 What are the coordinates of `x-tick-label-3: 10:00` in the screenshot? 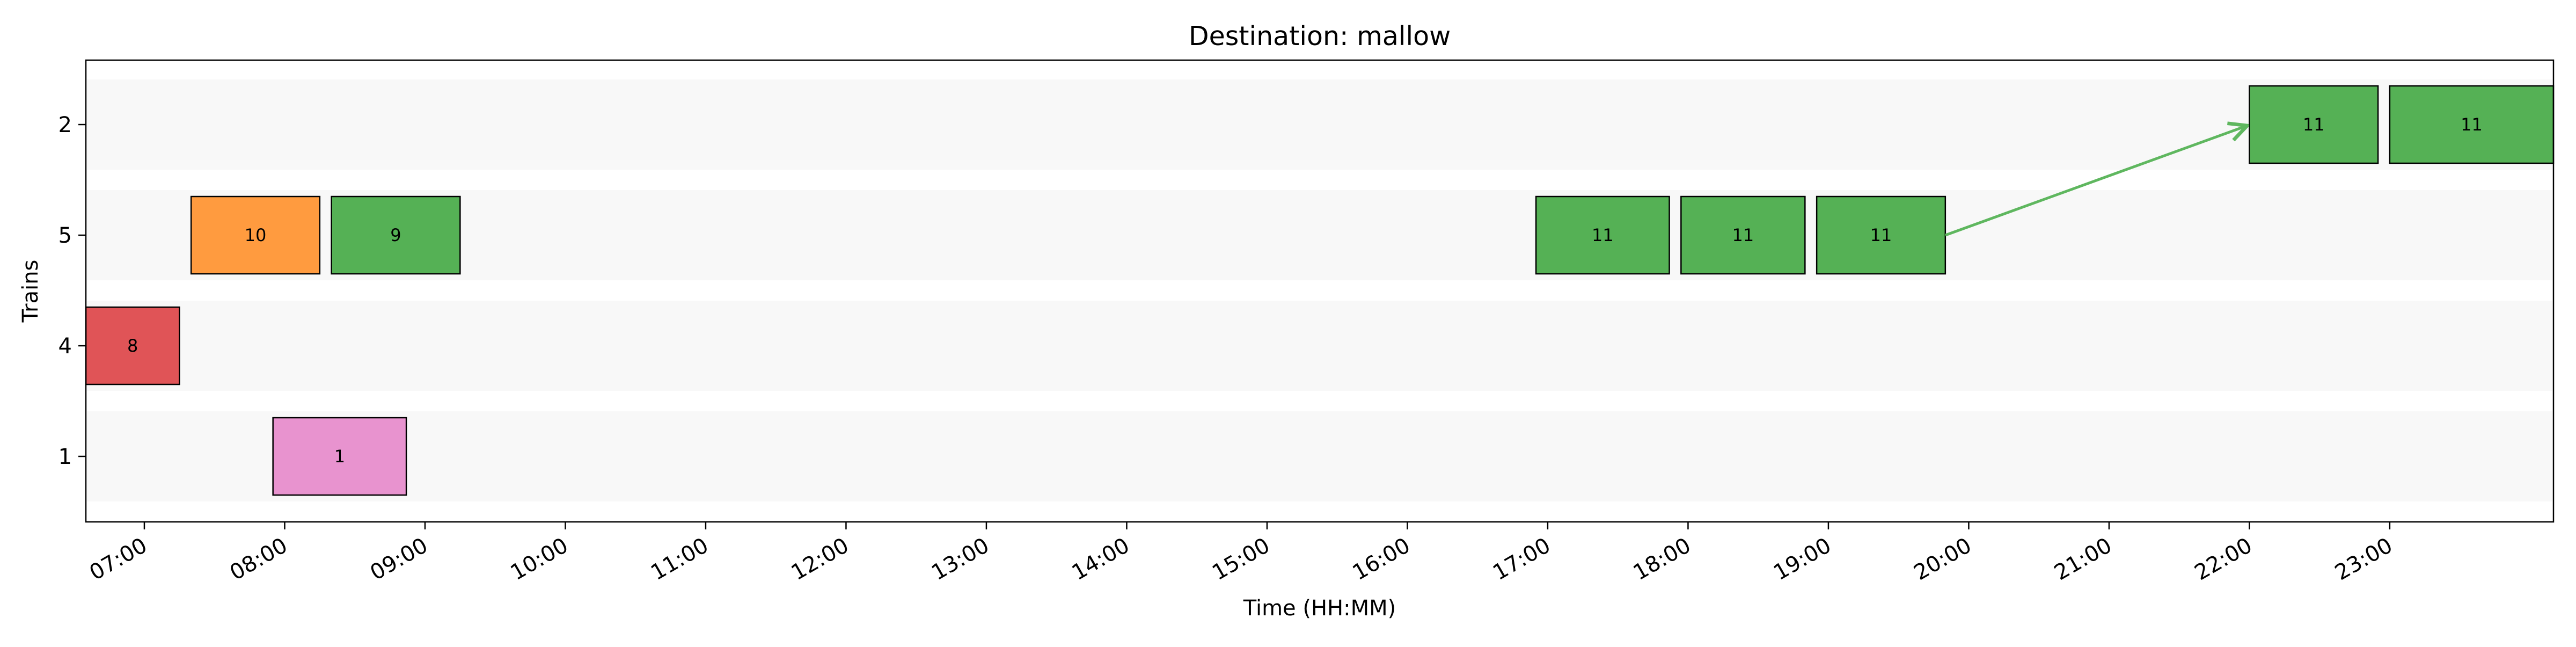 It's located at (540, 559).